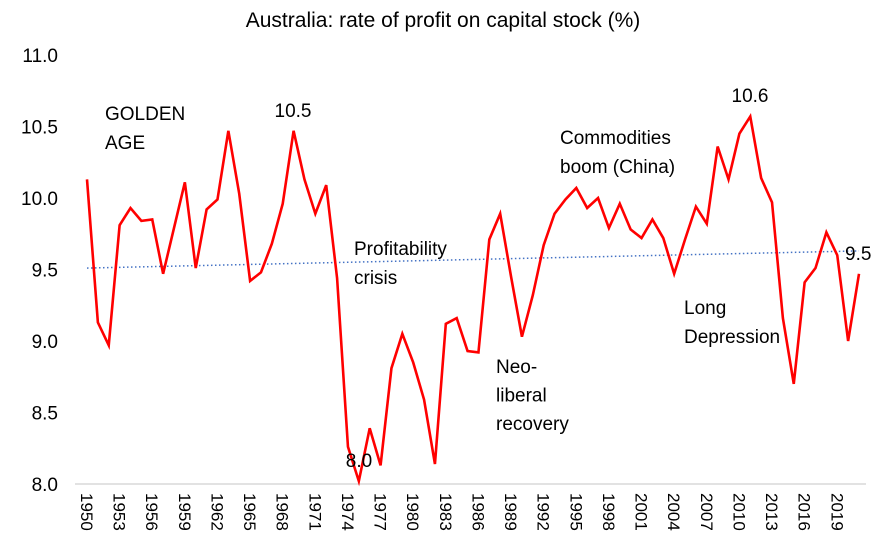 The image size is (887, 560). I want to click on annotation-commodities-boom: Commodities, so click(615, 138).